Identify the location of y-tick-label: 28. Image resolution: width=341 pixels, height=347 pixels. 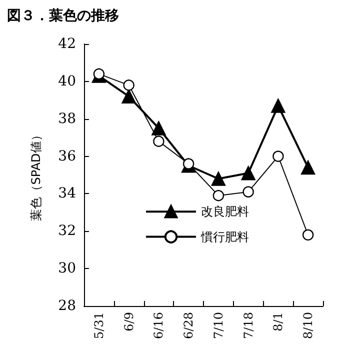
(67, 306).